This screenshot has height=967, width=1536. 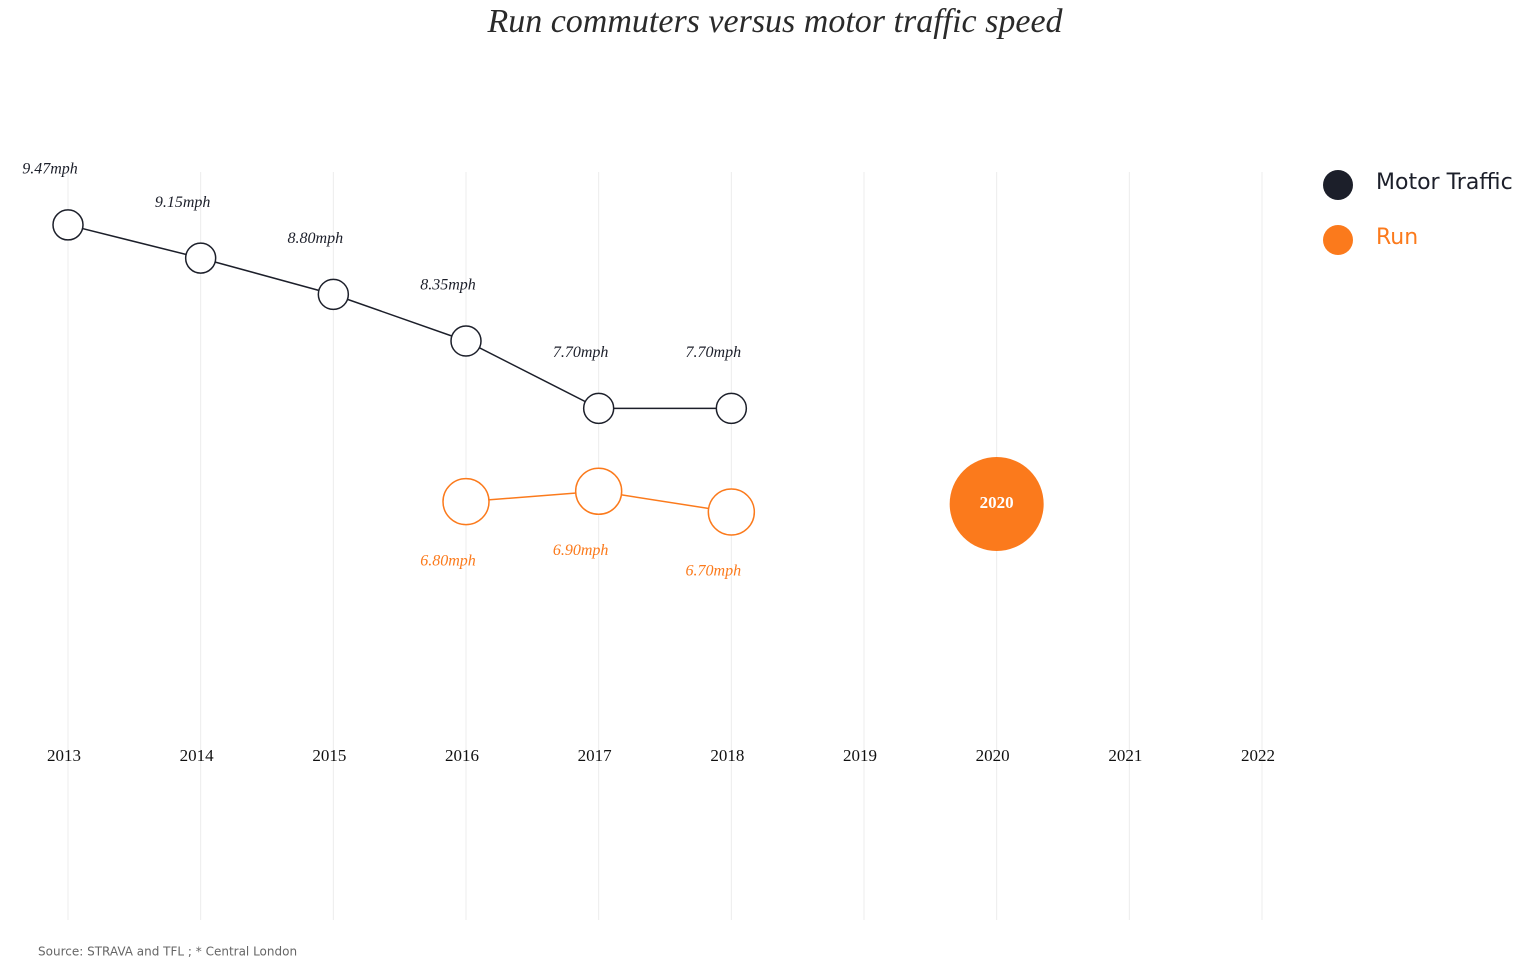 I want to click on legend-label: Motor Traffic, so click(x=1444, y=182).